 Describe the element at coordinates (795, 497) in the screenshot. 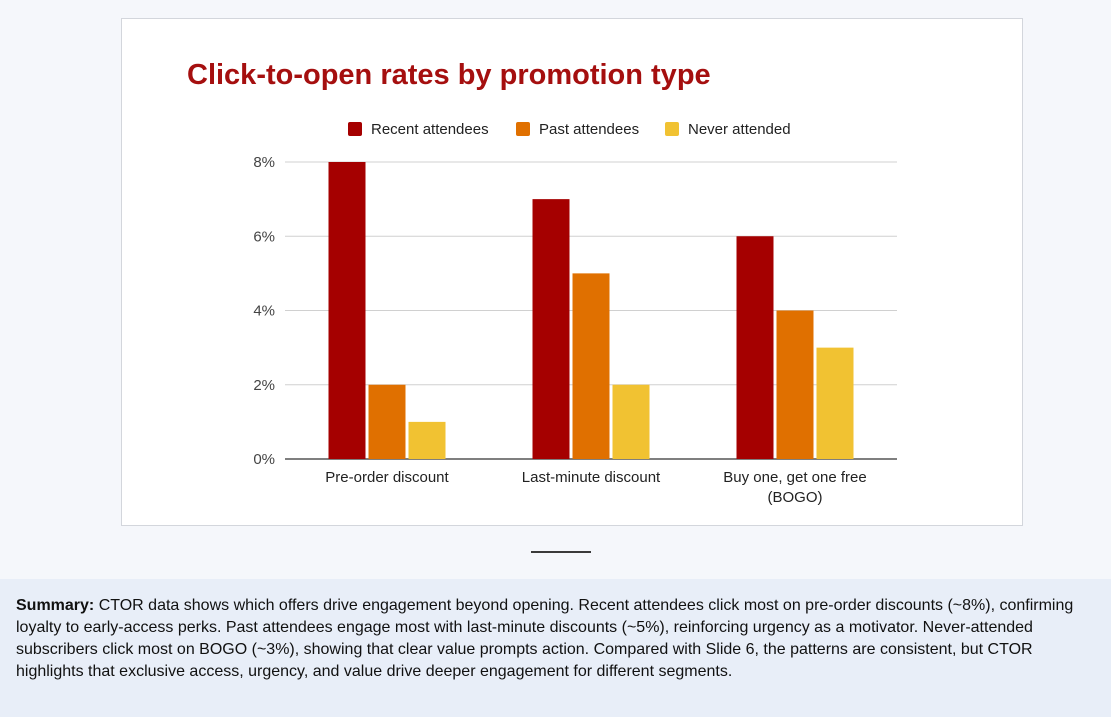

I see `x-category-label: (BOGO)` at that location.